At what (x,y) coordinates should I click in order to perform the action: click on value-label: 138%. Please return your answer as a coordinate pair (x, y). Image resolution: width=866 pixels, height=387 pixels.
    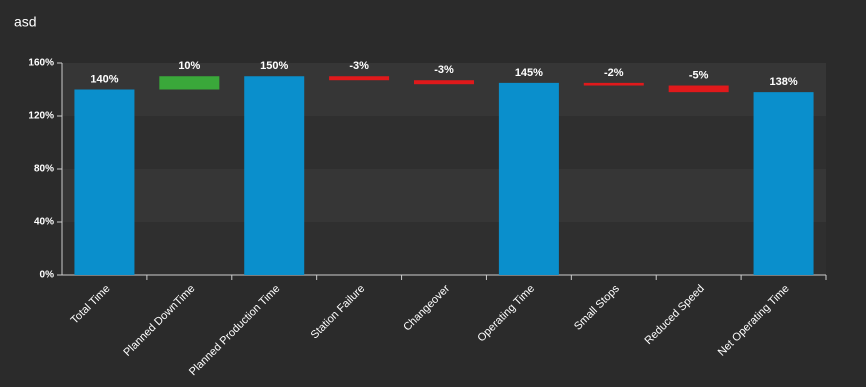
    Looking at the image, I should click on (783, 82).